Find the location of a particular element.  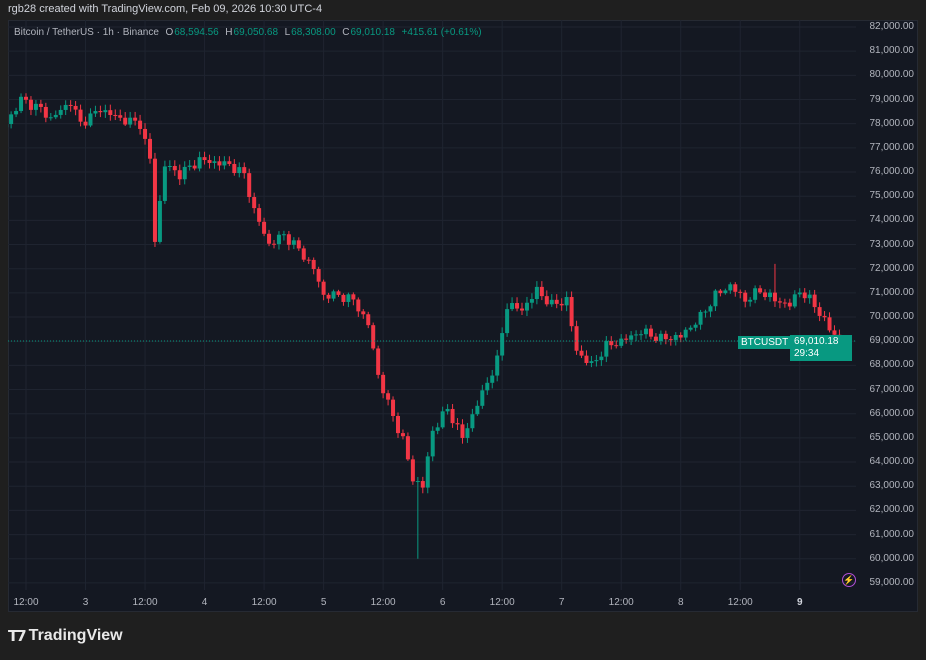

price-tick-label: 80,000.00 is located at coordinates (892, 75).